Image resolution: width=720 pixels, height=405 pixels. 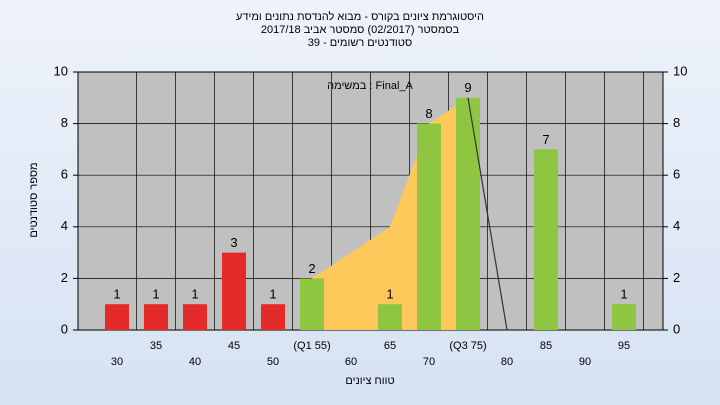 I want to click on y-tick-label: 0, so click(x=64, y=328).